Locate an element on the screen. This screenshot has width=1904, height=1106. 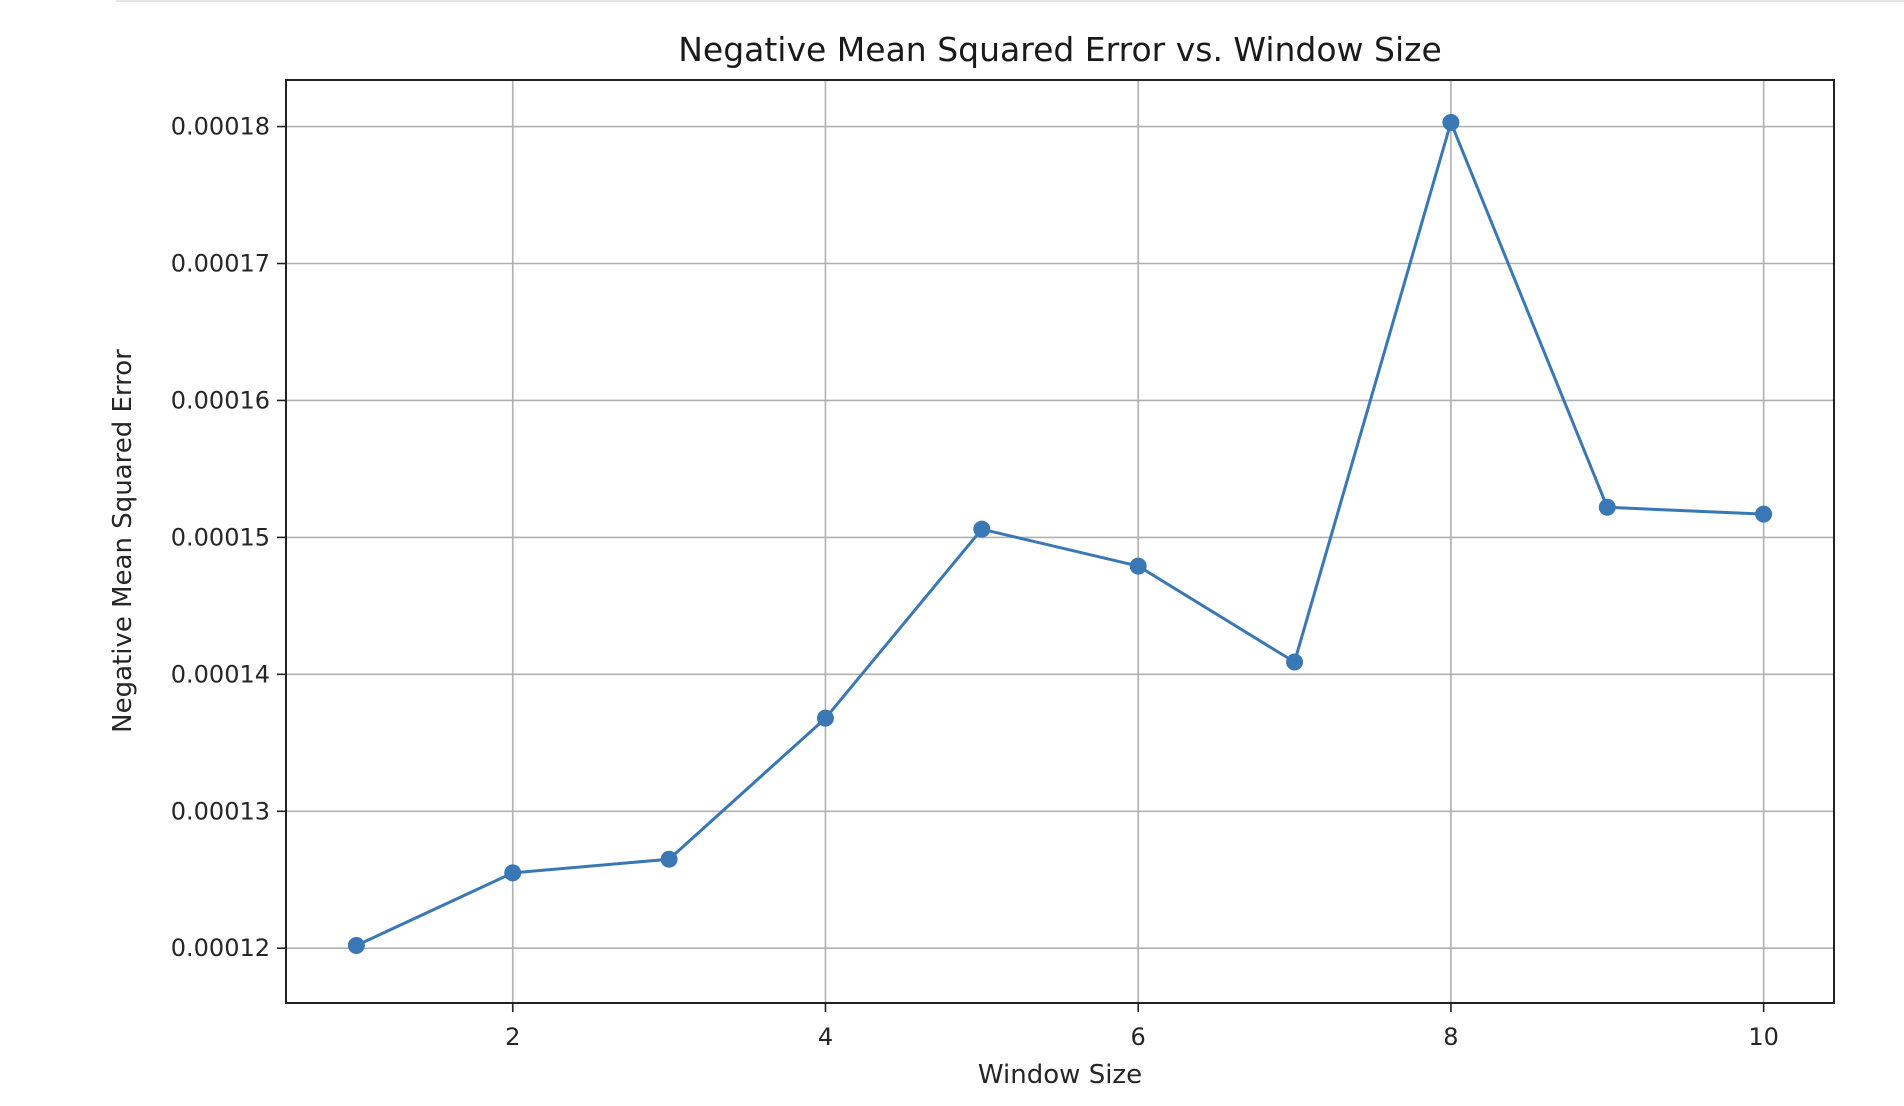
x-tick-label: 8 is located at coordinates (1450, 1037).